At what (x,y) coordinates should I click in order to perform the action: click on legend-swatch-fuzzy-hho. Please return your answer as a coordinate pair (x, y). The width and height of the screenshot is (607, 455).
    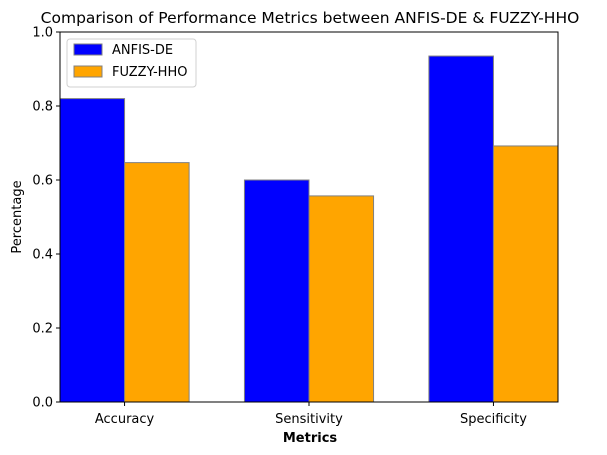
    Looking at the image, I should click on (88, 71).